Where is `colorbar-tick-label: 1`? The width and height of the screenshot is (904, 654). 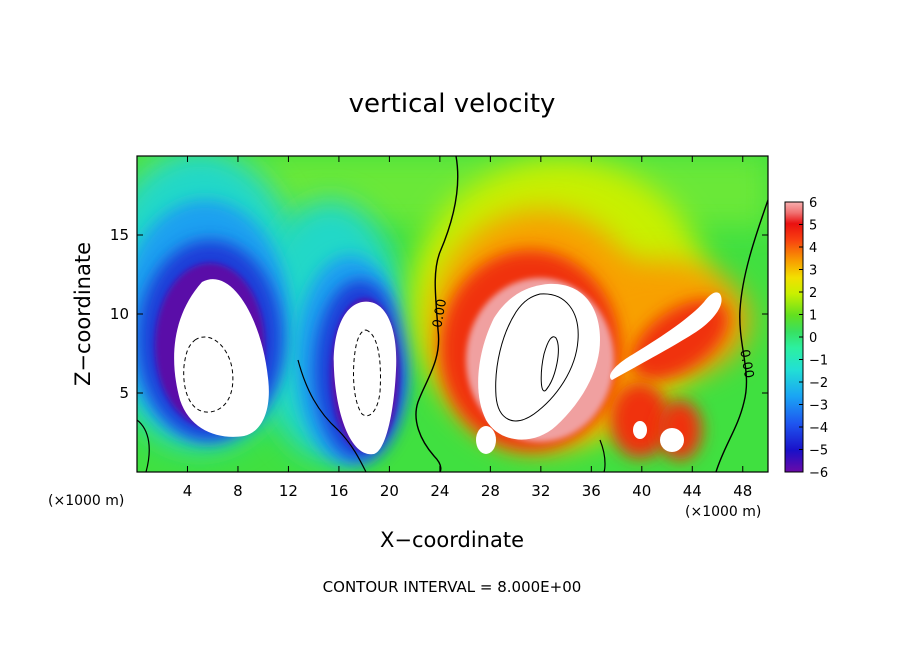 colorbar-tick-label: 1 is located at coordinates (813, 316).